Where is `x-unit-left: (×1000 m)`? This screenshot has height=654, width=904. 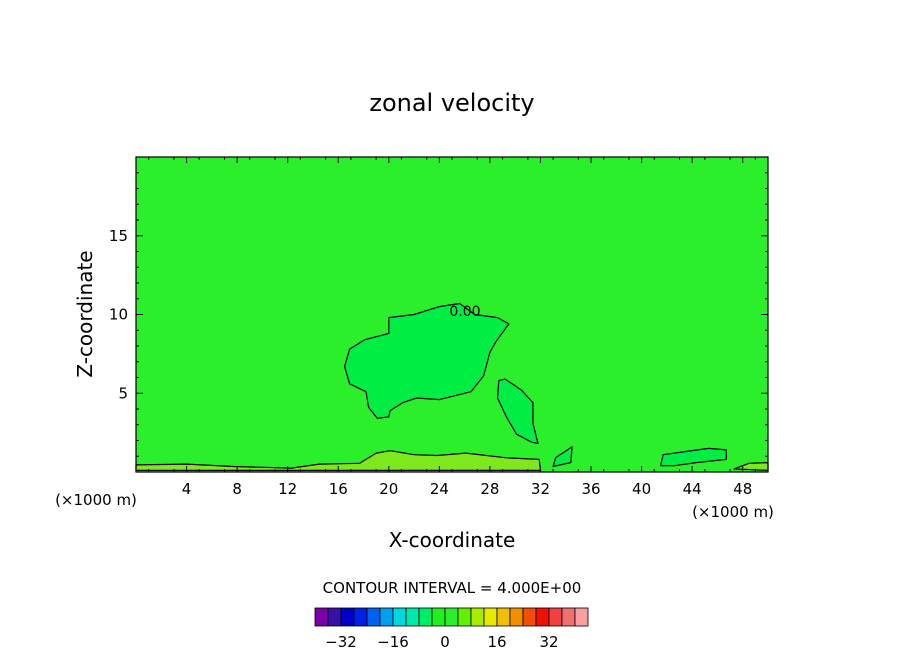
x-unit-left: (×1000 m) is located at coordinates (96, 500).